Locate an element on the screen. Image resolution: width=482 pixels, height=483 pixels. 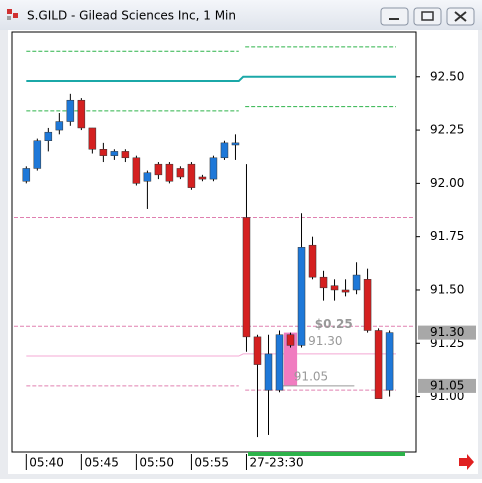
window-title: S.GILD - Gilead Sciences Inc, 1 Min is located at coordinates (131, 16).